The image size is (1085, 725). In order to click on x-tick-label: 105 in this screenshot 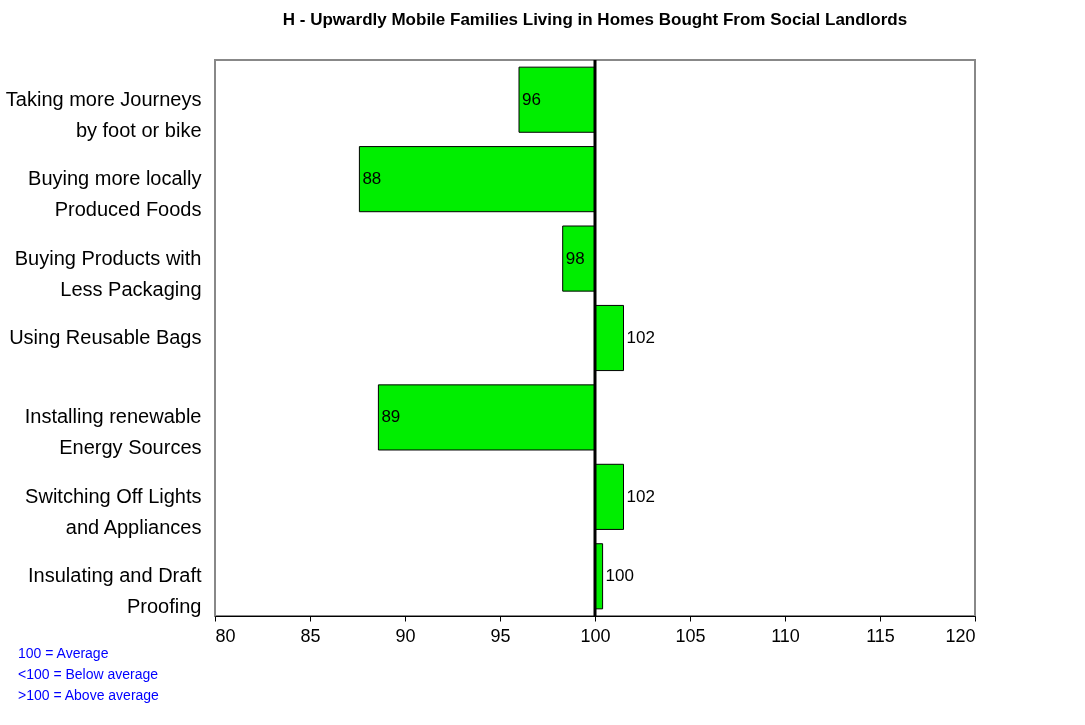, I will do `click(690, 635)`.